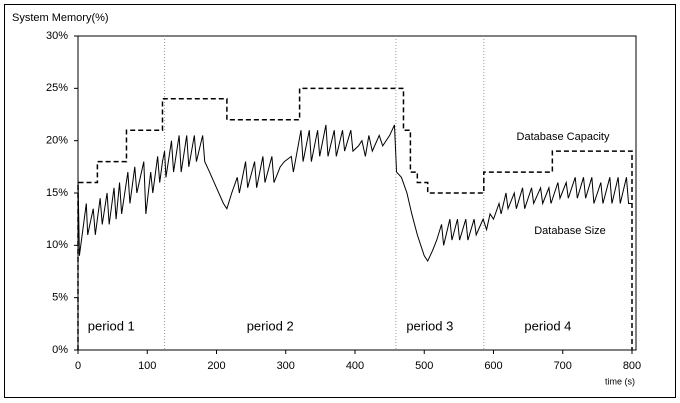 This screenshot has width=680, height=403. I want to click on period-label: period 3, so click(429, 325).